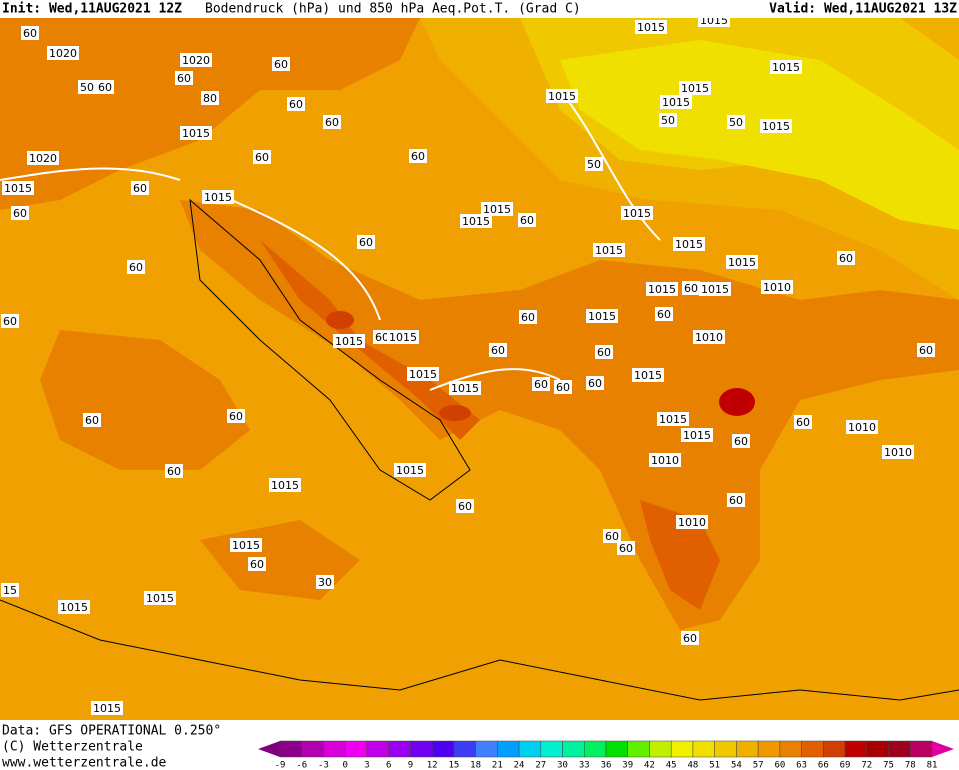 The height and width of the screenshot is (770, 959). Describe the element at coordinates (344, 765) in the screenshot. I see `colorbar-tick-label: 0` at that location.